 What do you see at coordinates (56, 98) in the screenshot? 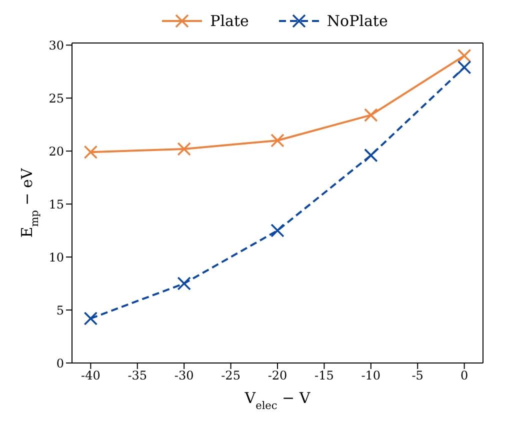
I see `y-tick-label: 25` at bounding box center [56, 98].